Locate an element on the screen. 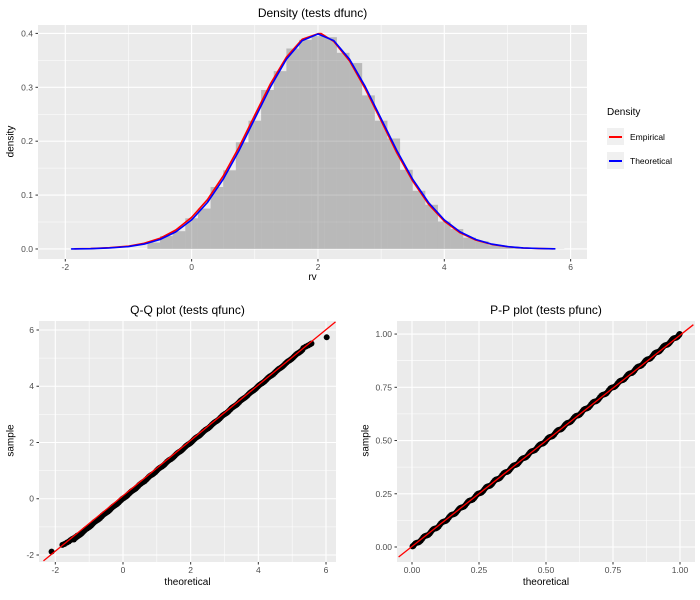 This screenshot has width=700, height=600. qq-y-axis-label: sample is located at coordinates (11, 440).